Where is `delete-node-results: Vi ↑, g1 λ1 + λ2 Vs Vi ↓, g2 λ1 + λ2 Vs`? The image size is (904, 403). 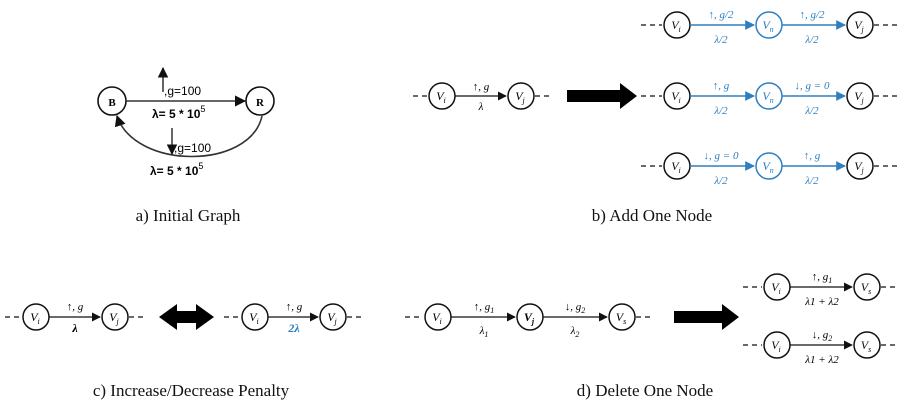 delete-node-results: Vi ↑, g1 λ1 + λ2 Vs Vi ↓, g2 λ1 + λ2 Vs is located at coordinates (820, 318).